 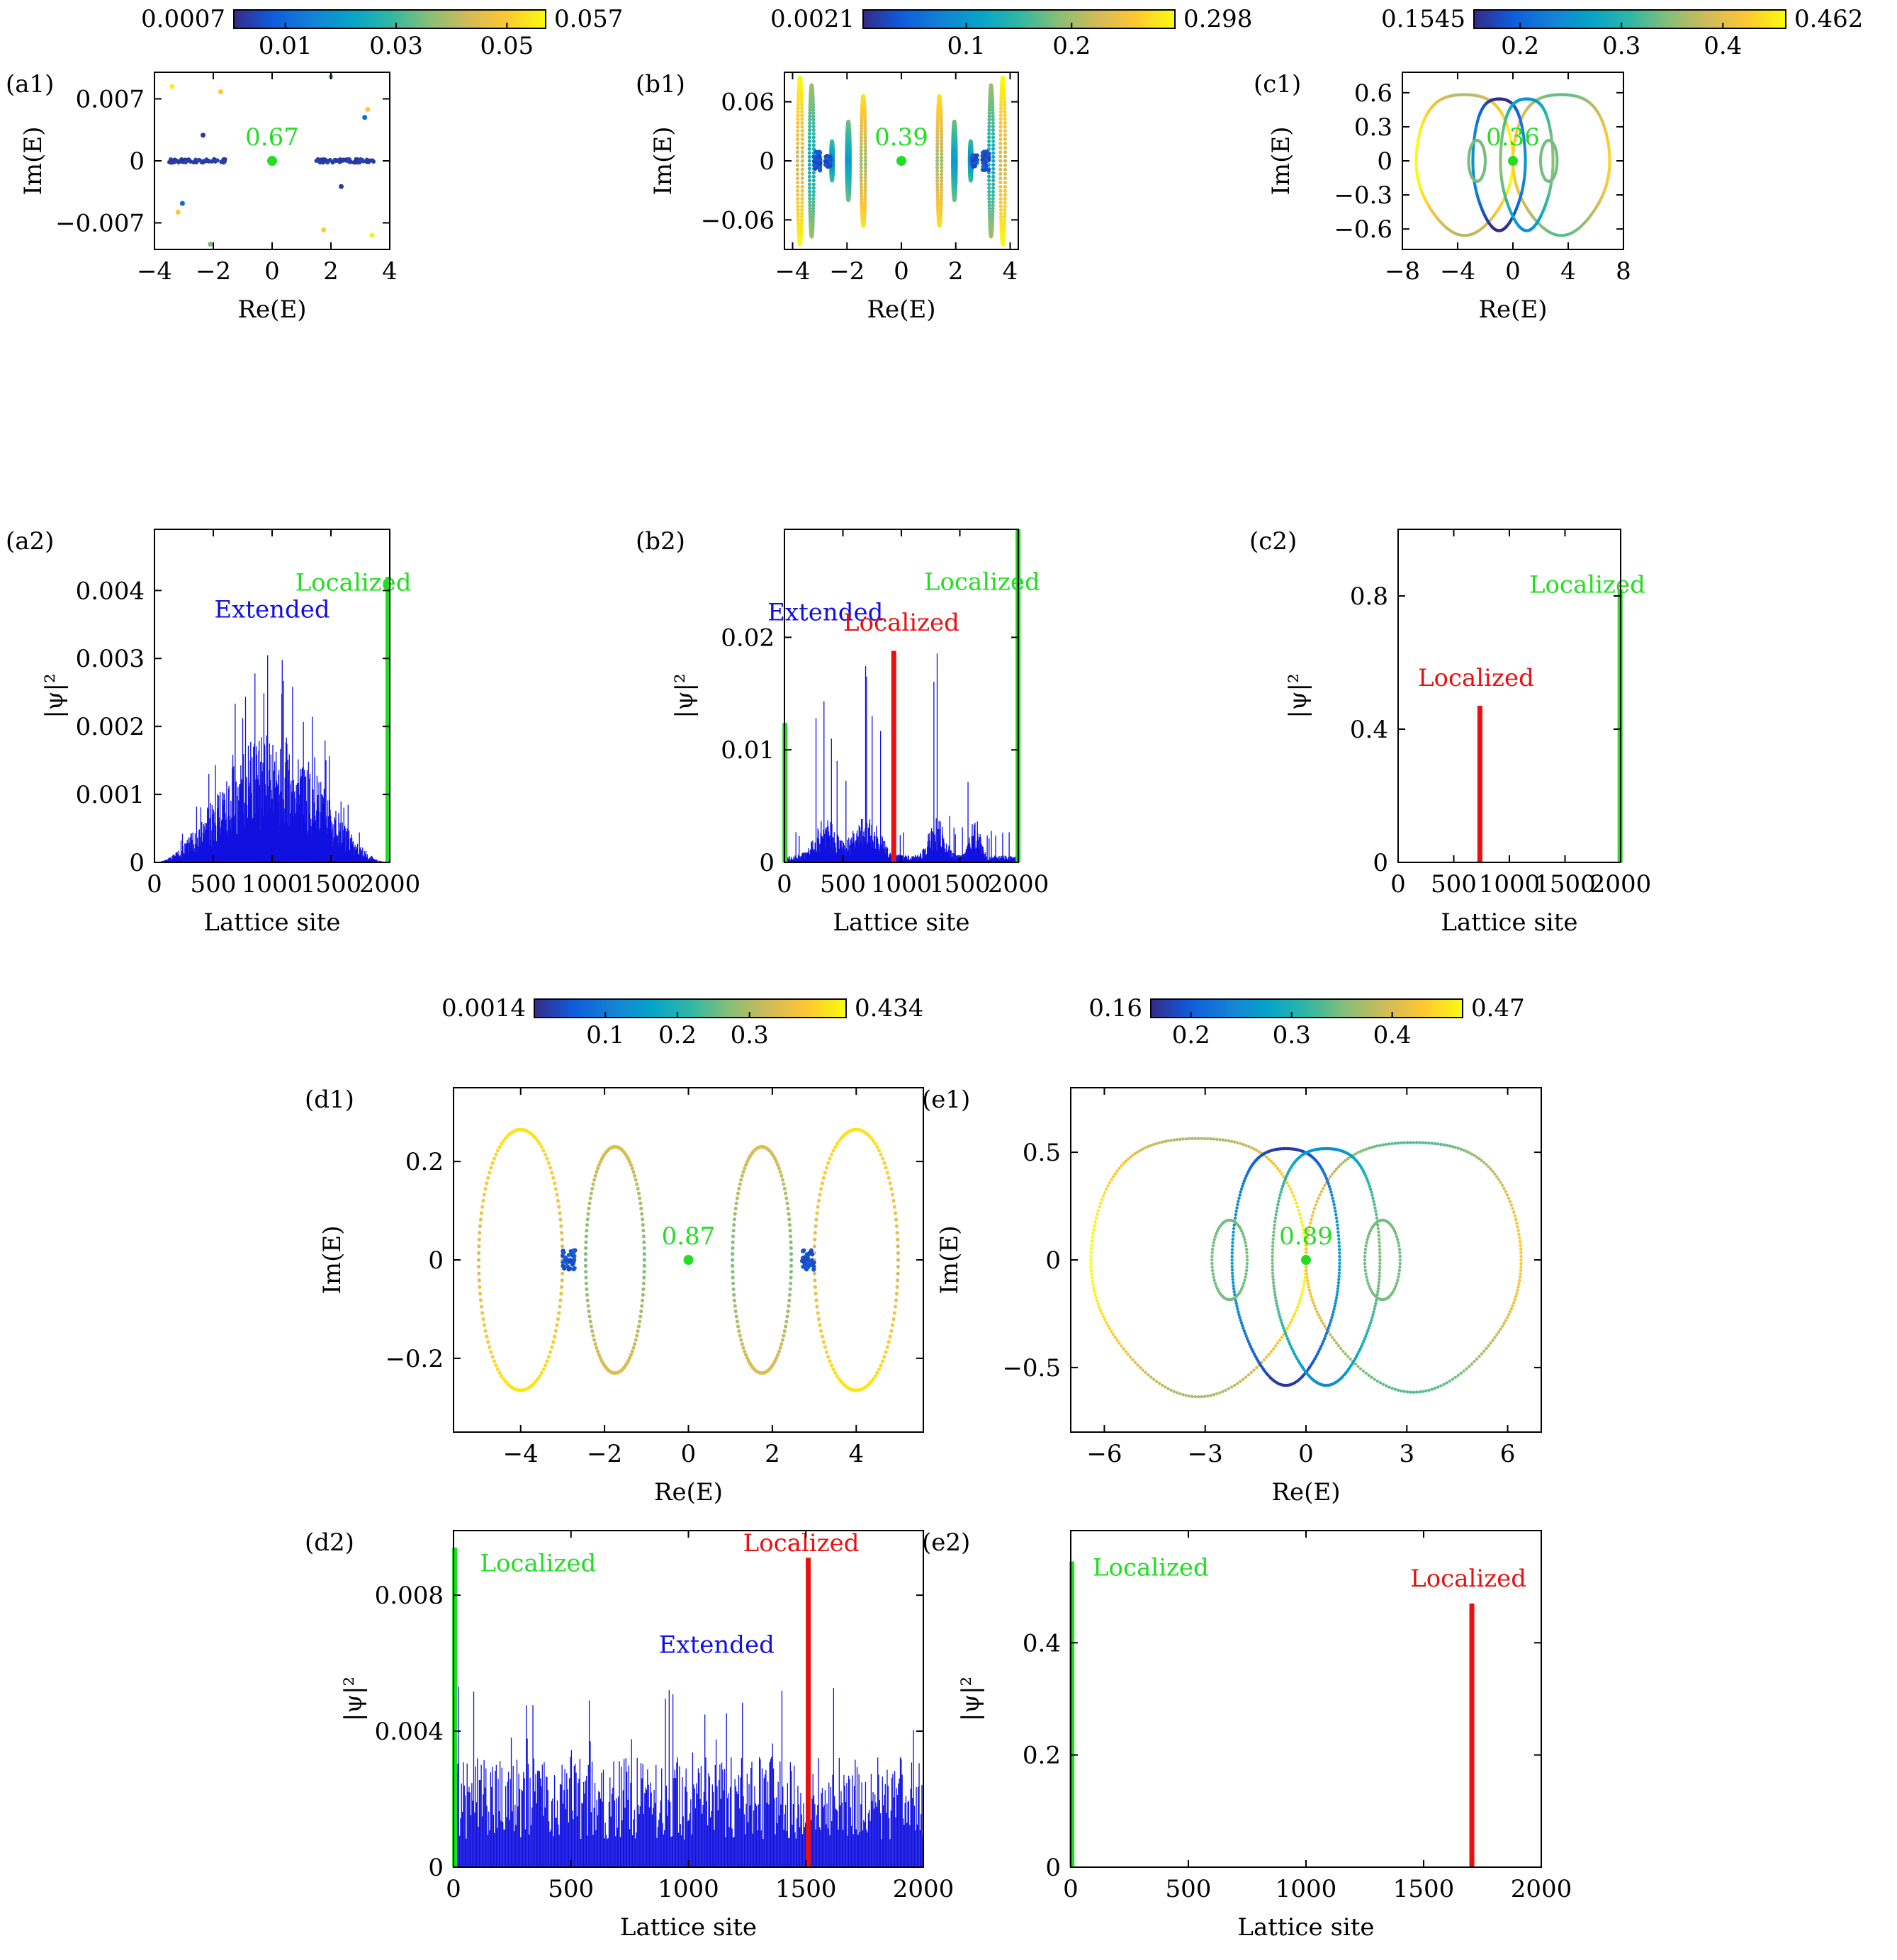 What do you see at coordinates (272, 884) in the screenshot?
I see `x-tick-label: 1000` at bounding box center [272, 884].